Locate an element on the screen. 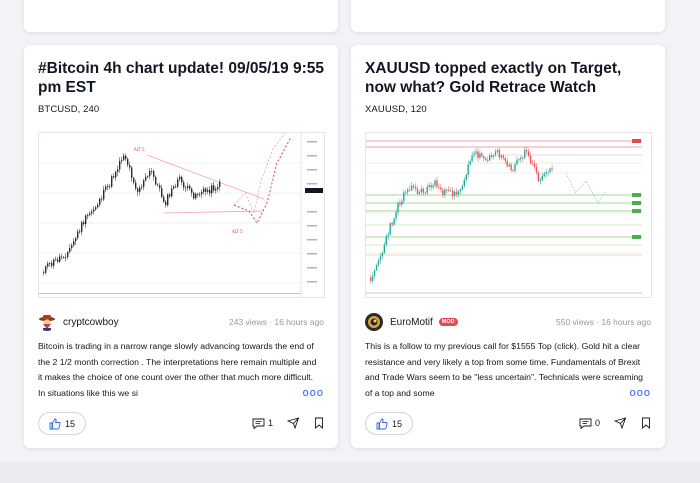 The height and width of the screenshot is (483, 700). gold-candles is located at coordinates (461, 215).